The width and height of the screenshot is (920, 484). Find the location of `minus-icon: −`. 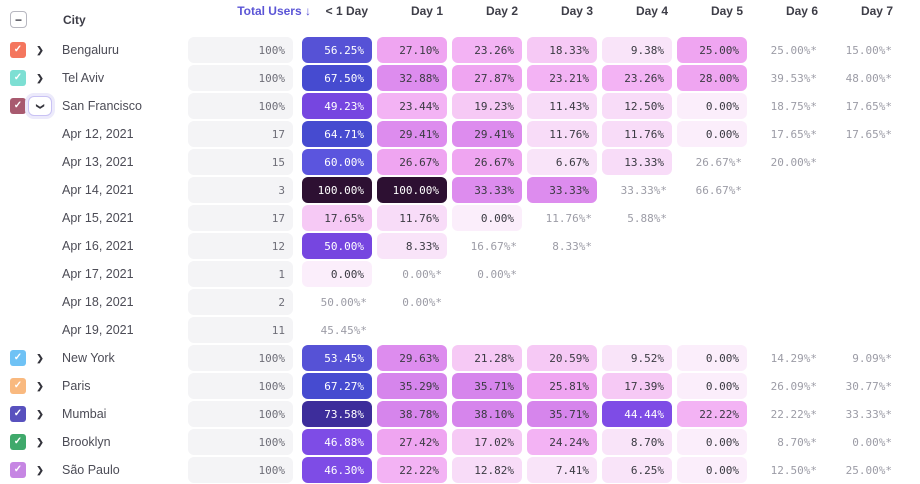

minus-icon: − is located at coordinates (18, 19).